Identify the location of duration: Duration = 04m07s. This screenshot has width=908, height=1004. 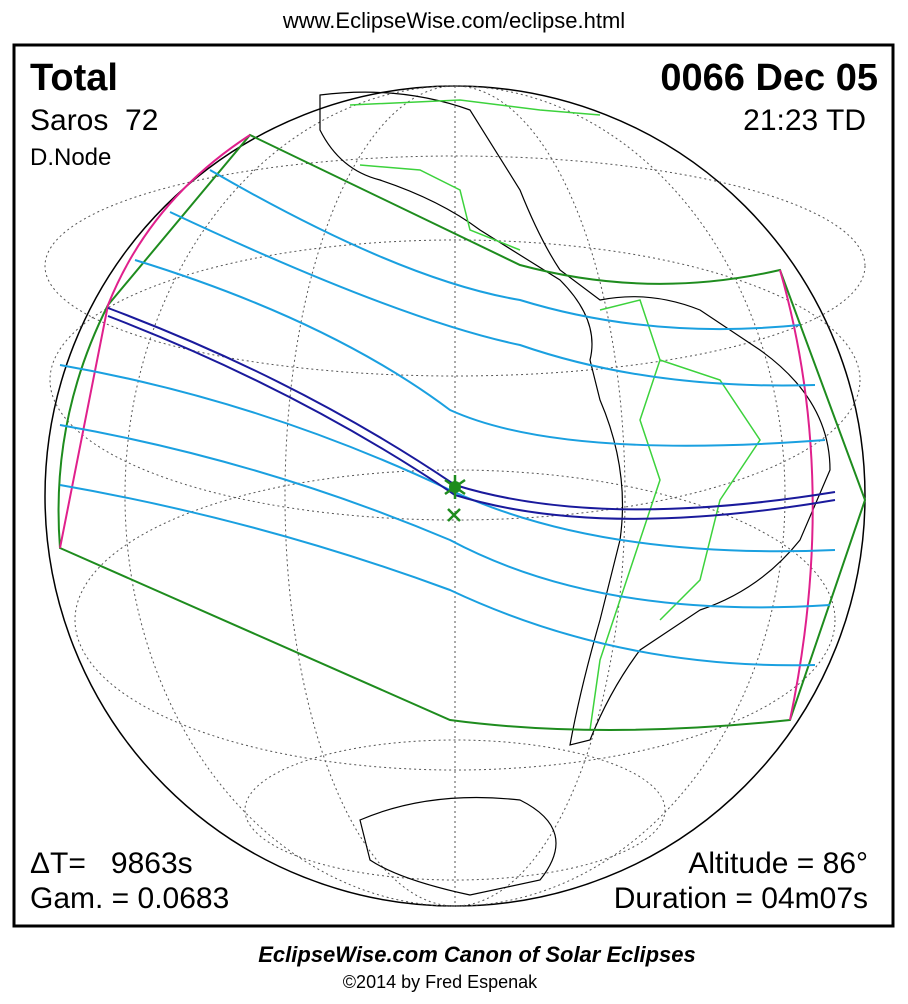
(741, 898).